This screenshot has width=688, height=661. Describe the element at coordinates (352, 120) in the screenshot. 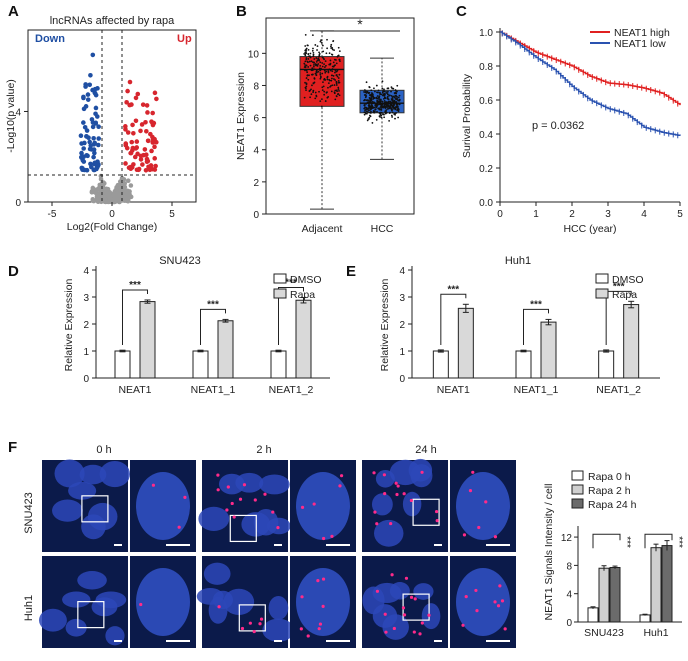

I see `box-plot` at that location.